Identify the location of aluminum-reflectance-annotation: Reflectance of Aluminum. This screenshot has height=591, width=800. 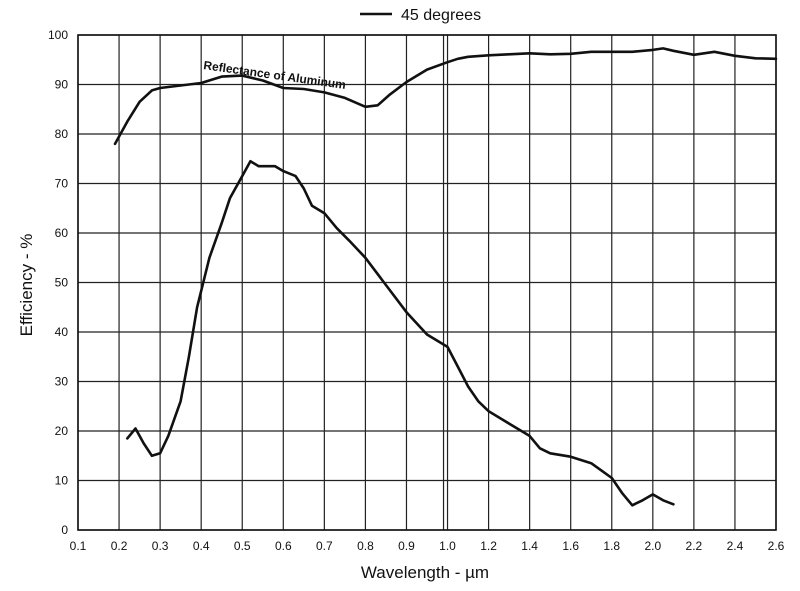
(275, 75).